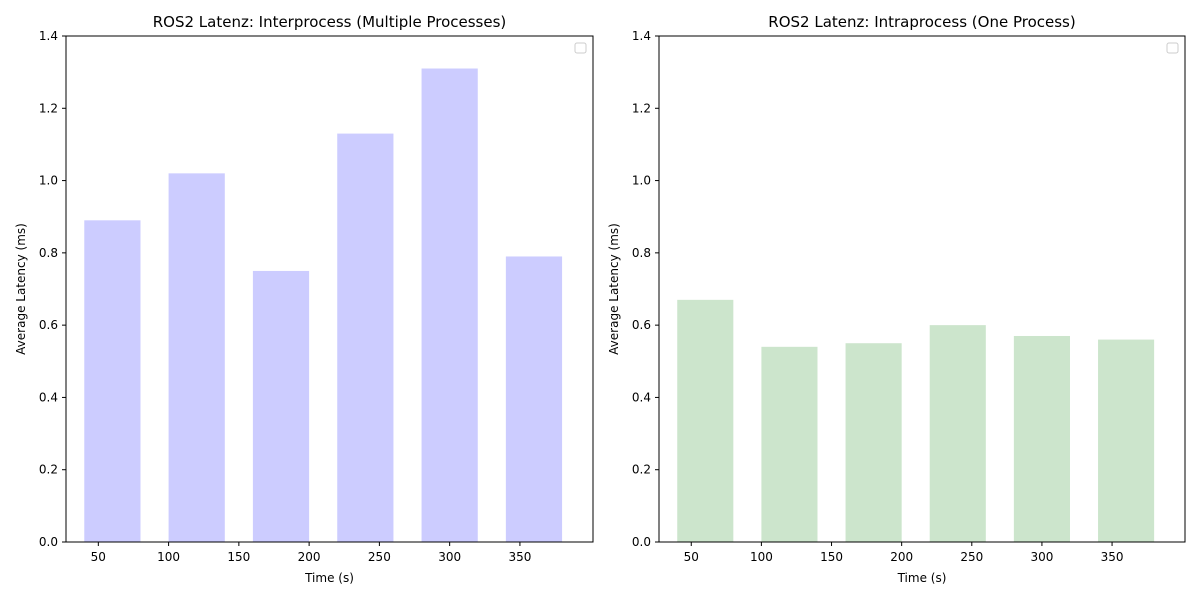  Describe the element at coordinates (921, 22) in the screenshot. I see `chart-title: ROS2 Latenz: Intraprocess (One Process)` at that location.